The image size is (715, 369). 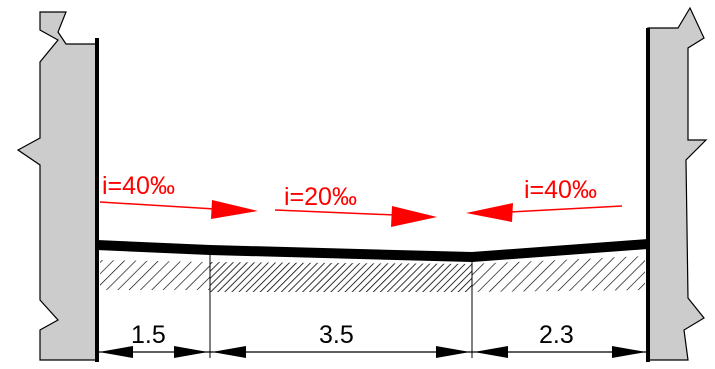 What do you see at coordinates (560, 190) in the screenshot?
I see `slope-label-3: i=40‰` at bounding box center [560, 190].